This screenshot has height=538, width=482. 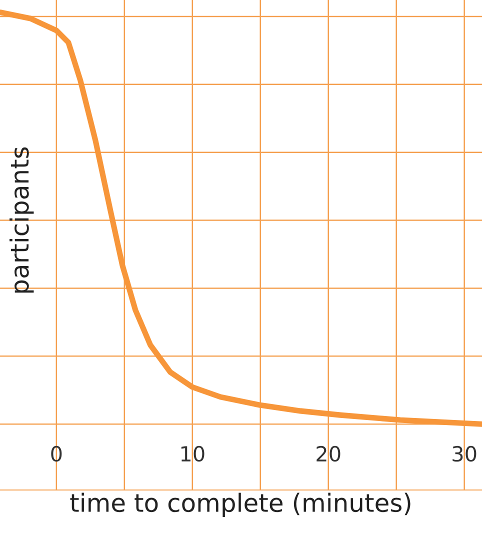 I want to click on y-axis-title: participants, so click(x=22, y=220).